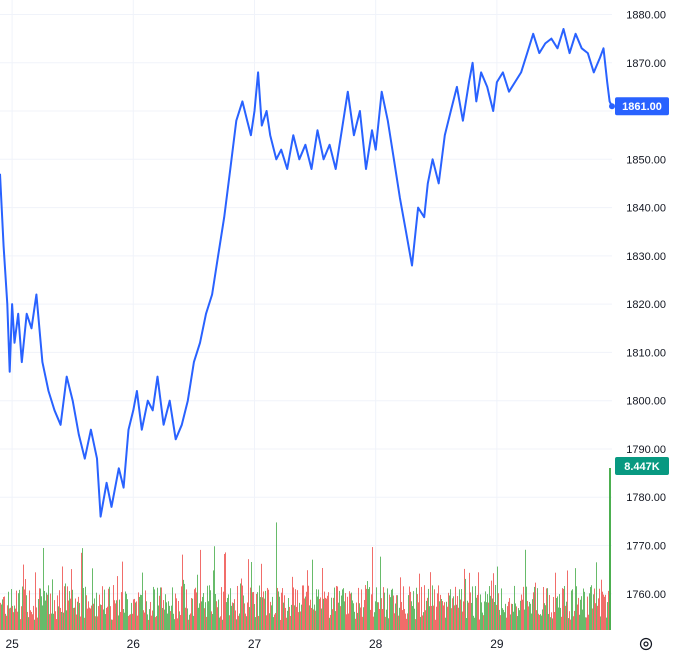 This screenshot has height=654, width=675. I want to click on y-tick-label: 1830.00, so click(646, 257).